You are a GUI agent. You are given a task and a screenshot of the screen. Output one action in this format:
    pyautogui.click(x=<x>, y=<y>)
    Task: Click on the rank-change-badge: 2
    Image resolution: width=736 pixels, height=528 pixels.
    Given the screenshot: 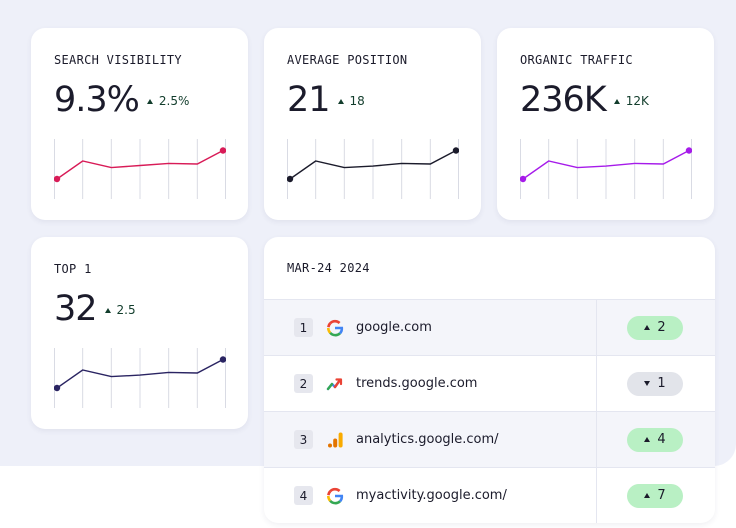 What is the action you would take?
    pyautogui.click(x=655, y=327)
    